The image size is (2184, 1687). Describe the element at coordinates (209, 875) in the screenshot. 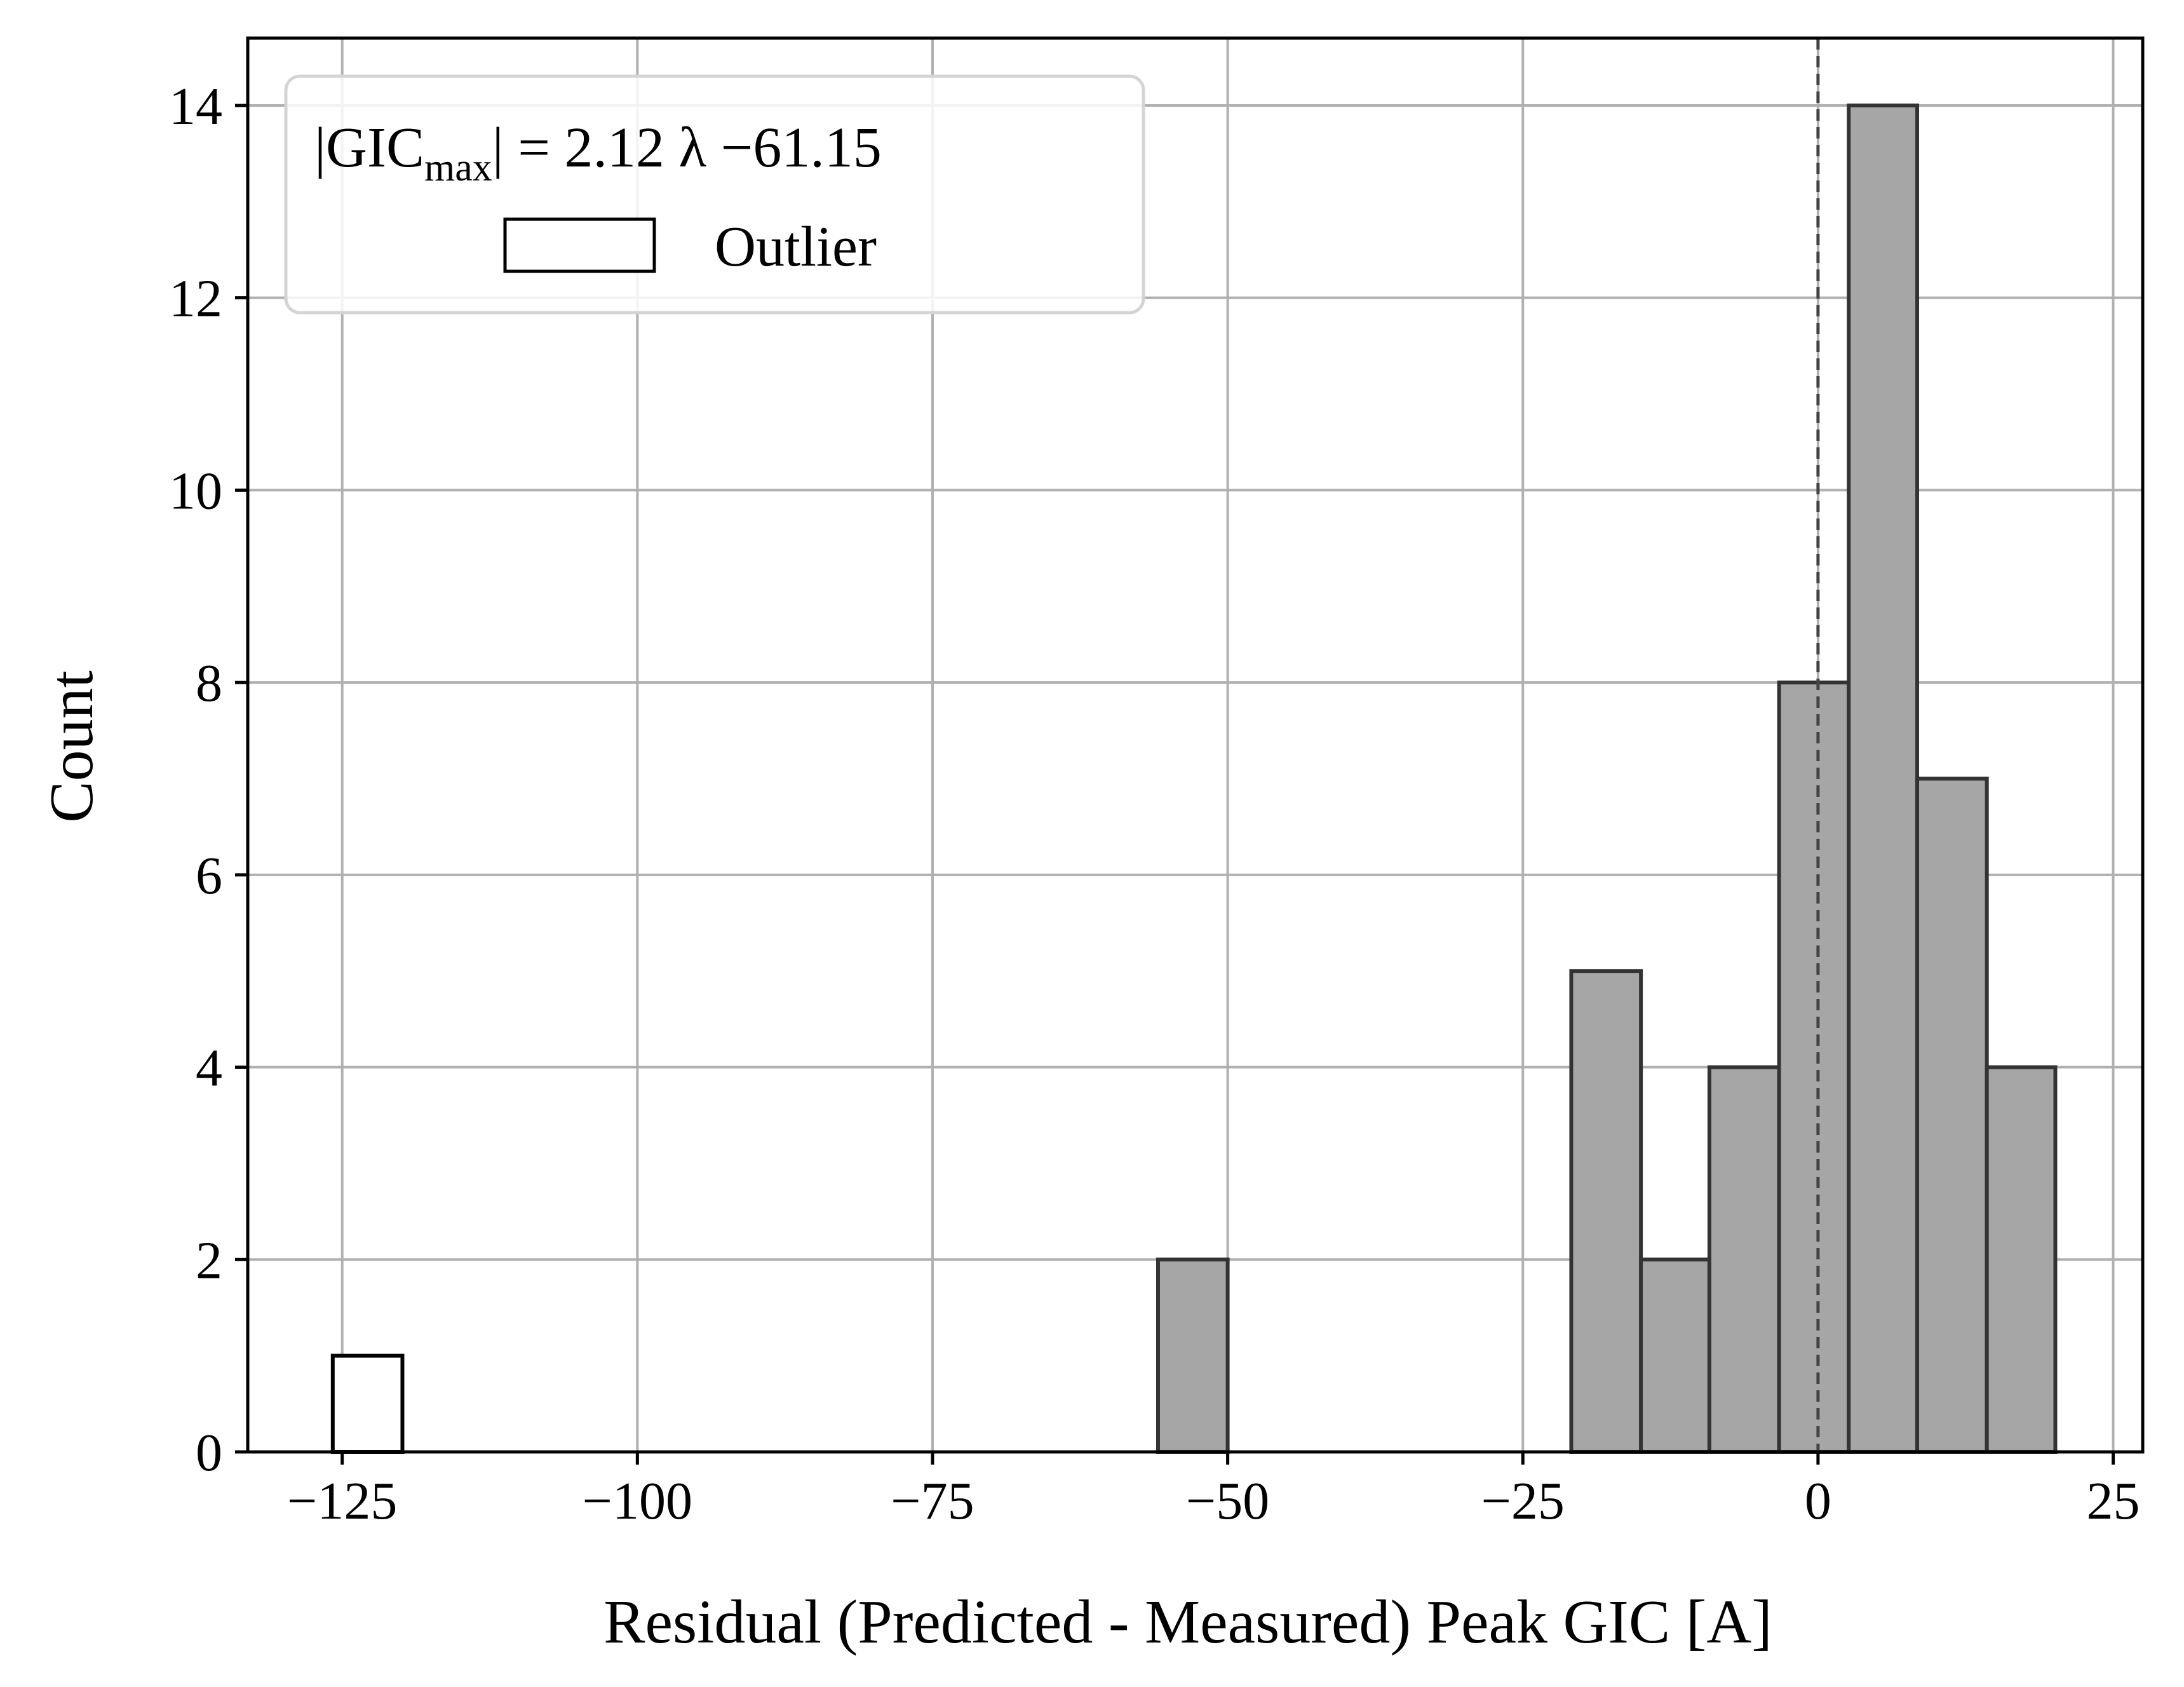

I see `y-tick-label-3: 6` at that location.